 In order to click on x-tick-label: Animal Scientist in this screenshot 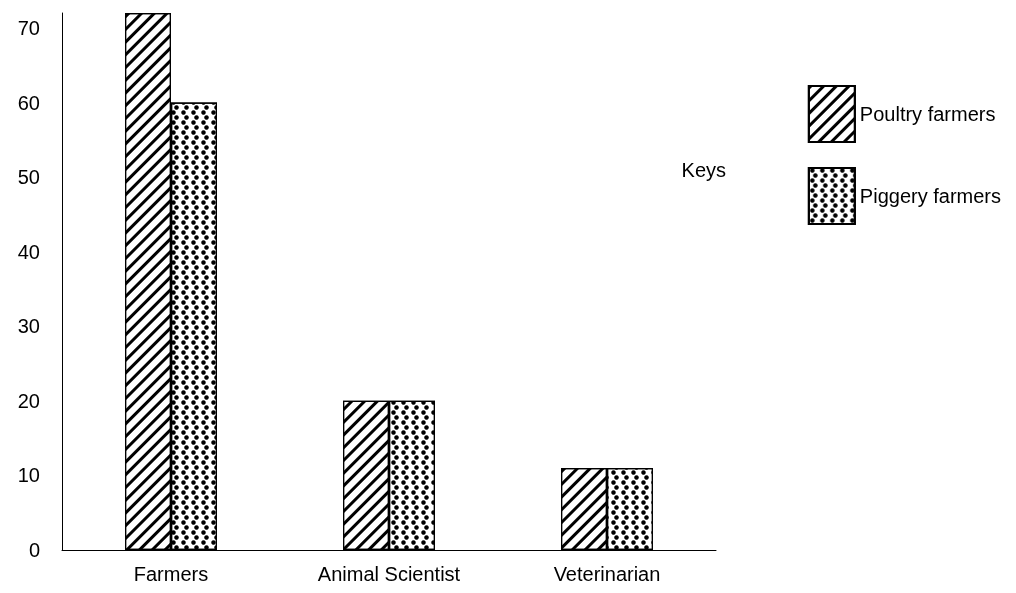, I will do `click(389, 574)`.